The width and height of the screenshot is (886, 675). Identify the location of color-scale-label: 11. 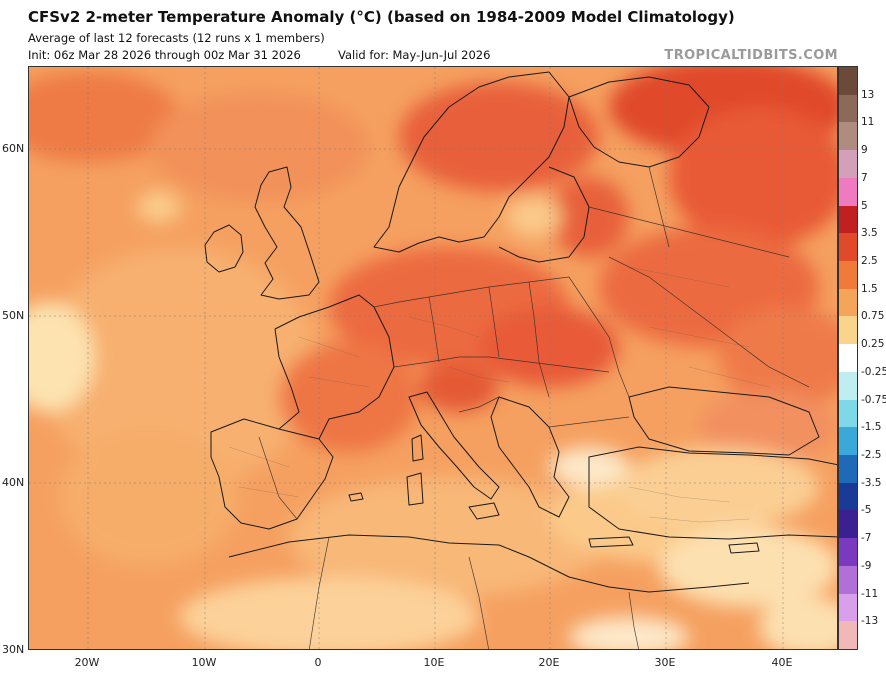
(868, 122).